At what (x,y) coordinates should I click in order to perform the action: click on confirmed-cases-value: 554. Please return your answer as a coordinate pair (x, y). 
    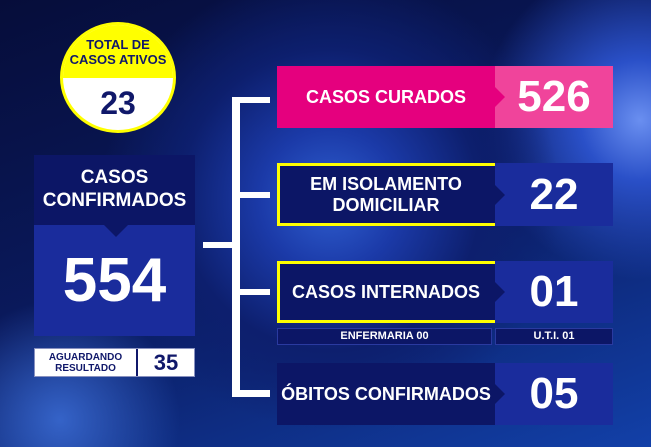
    Looking at the image, I should click on (114, 280).